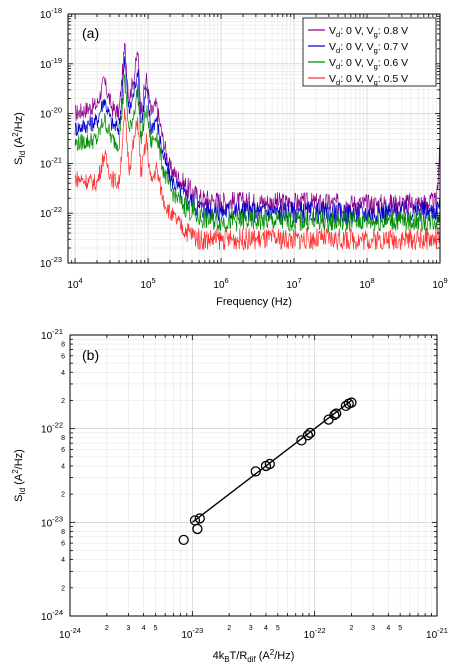  Describe the element at coordinates (437, 633) in the screenshot. I see `panel-b-x-tick-label: 10-21` at that location.